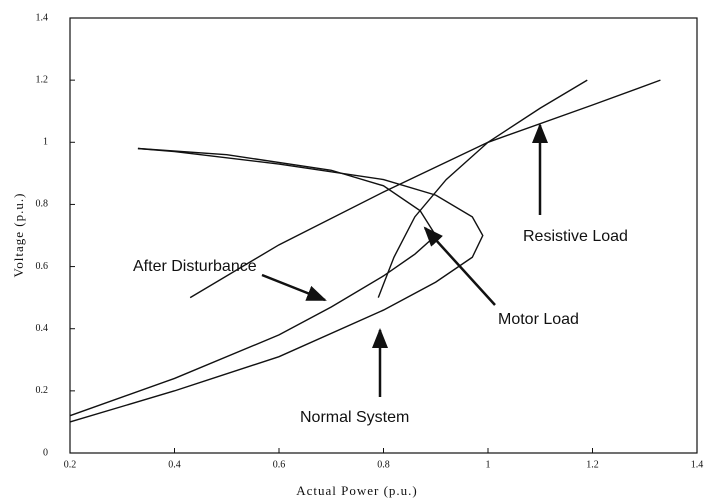 The height and width of the screenshot is (501, 711). What do you see at coordinates (383, 464) in the screenshot?
I see `x-tick-label: 0.8` at bounding box center [383, 464].